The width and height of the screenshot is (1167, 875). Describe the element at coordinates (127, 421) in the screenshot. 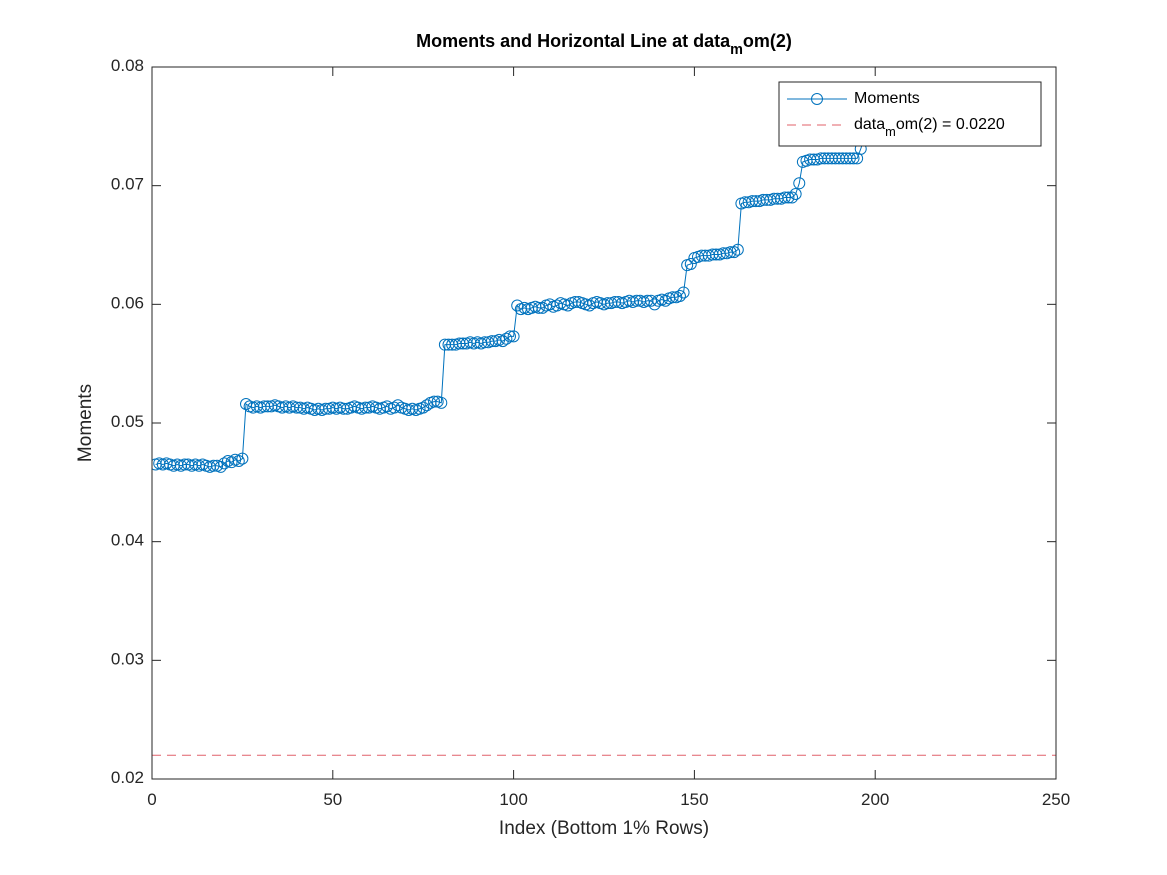

I see `y-tick-label: 0.05` at that location.